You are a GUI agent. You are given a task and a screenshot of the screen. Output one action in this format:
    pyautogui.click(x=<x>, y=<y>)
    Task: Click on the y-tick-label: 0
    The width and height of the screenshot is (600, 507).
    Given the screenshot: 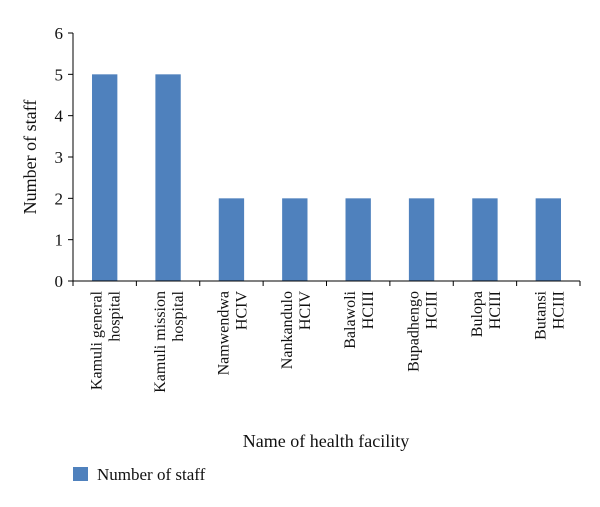 What is the action you would take?
    pyautogui.click(x=59, y=281)
    